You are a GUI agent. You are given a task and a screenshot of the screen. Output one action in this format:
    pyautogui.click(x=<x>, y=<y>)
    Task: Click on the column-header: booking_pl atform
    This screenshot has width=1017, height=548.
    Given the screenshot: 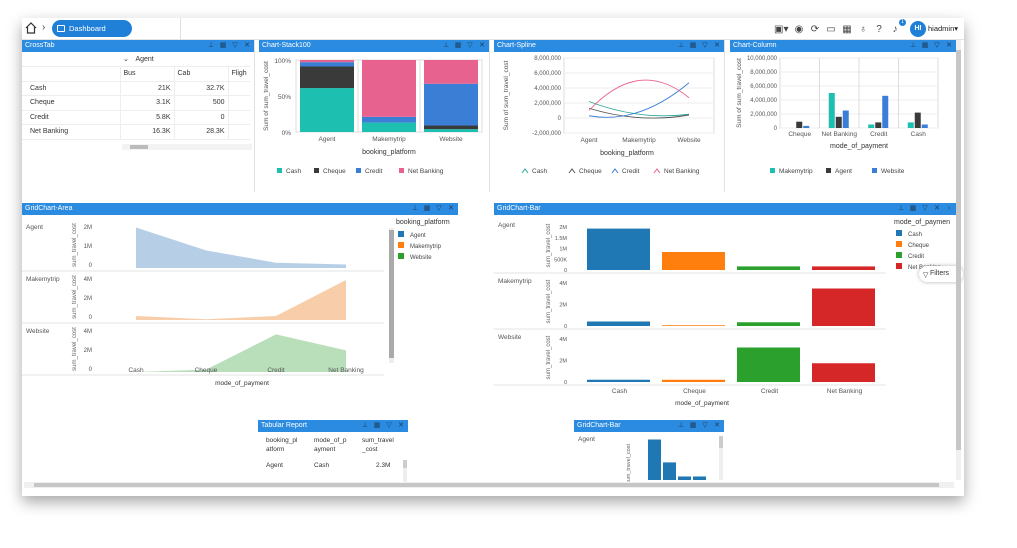 What is the action you would take?
    pyautogui.click(x=282, y=445)
    